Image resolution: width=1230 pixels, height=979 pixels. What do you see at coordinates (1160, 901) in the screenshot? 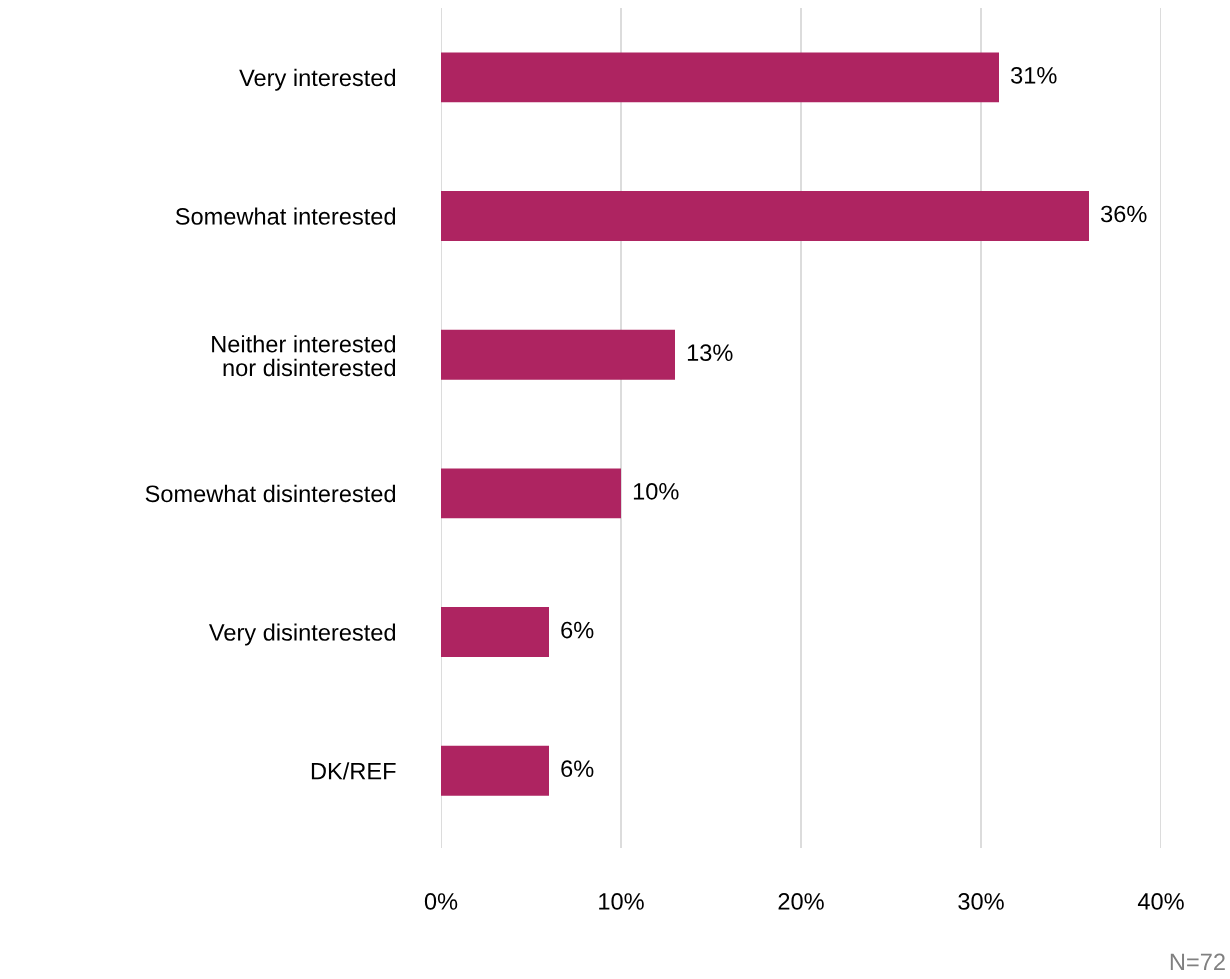
I see `x-tick-label: 40%` at bounding box center [1160, 901].